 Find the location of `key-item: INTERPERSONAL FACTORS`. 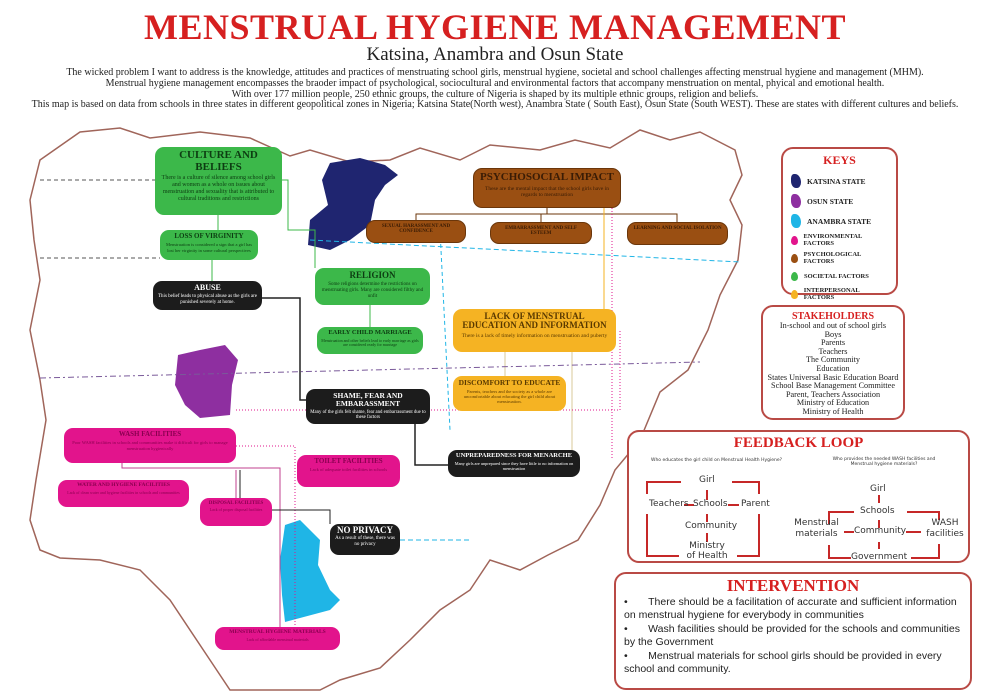

key-item: INTERPERSONAL FACTORS is located at coordinates (839, 294).